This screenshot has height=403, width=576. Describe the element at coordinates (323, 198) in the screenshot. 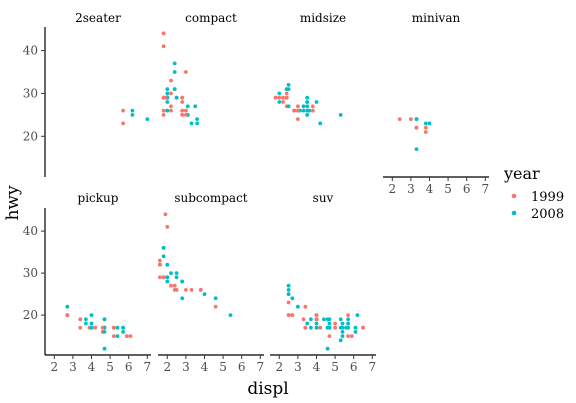

I see `facet-strip-label: suv` at that location.